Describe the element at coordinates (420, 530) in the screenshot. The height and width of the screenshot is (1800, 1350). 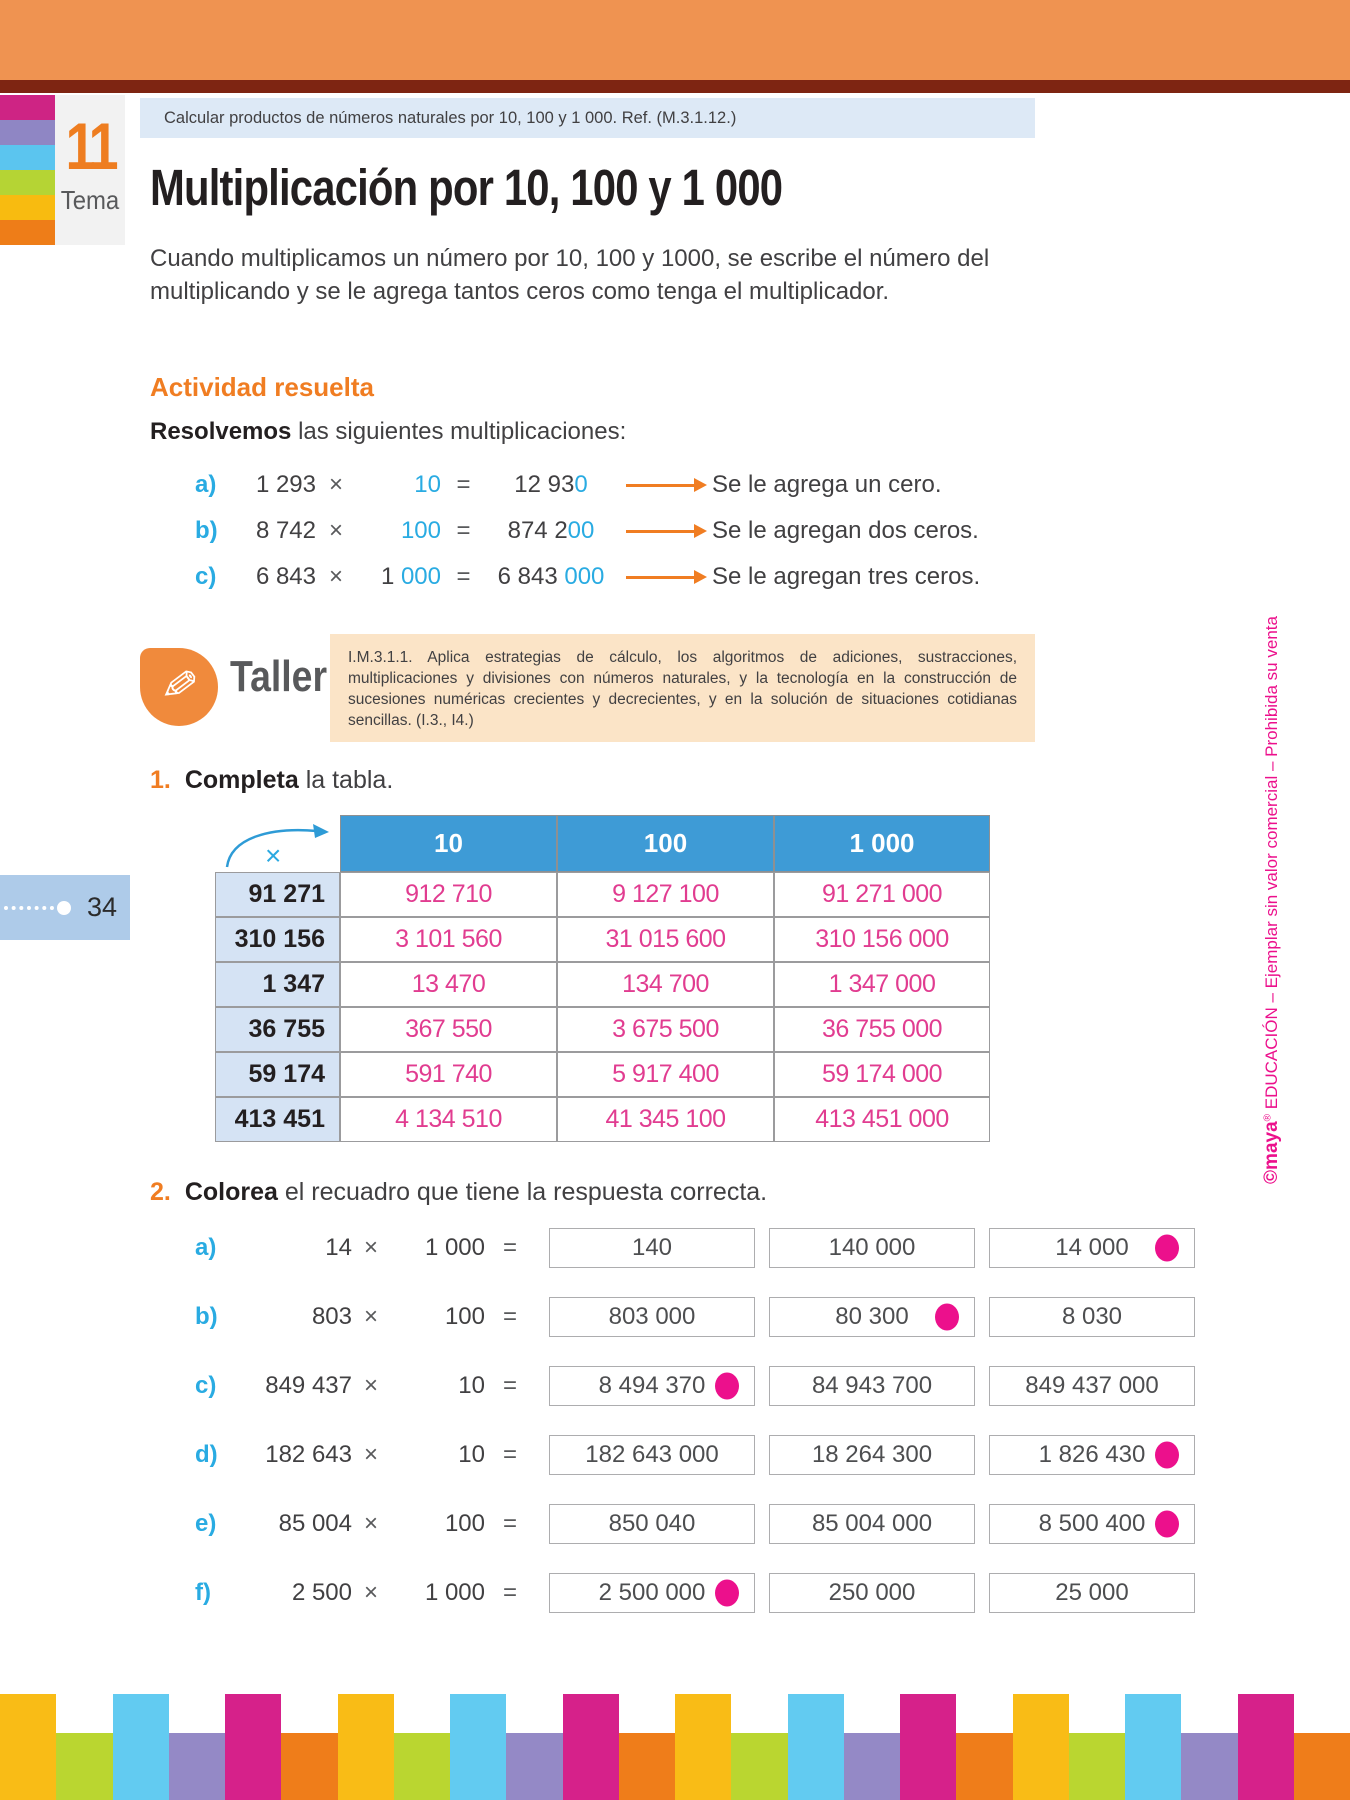
I see `example-multiplier: 100` at that location.